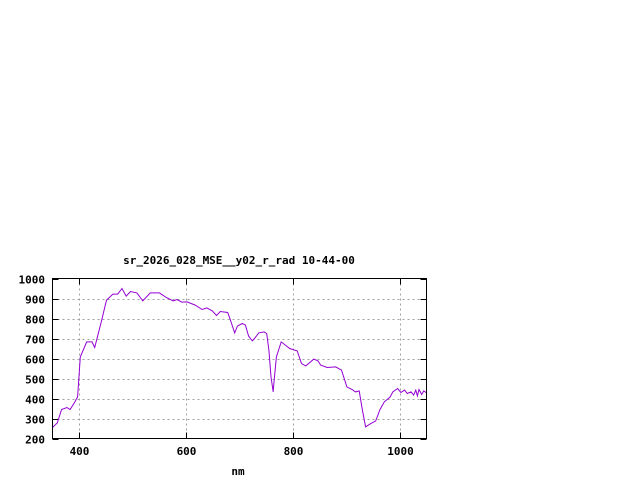 The height and width of the screenshot is (480, 640). What do you see at coordinates (35, 380) in the screenshot?
I see `y-tick-label: 500` at bounding box center [35, 380].